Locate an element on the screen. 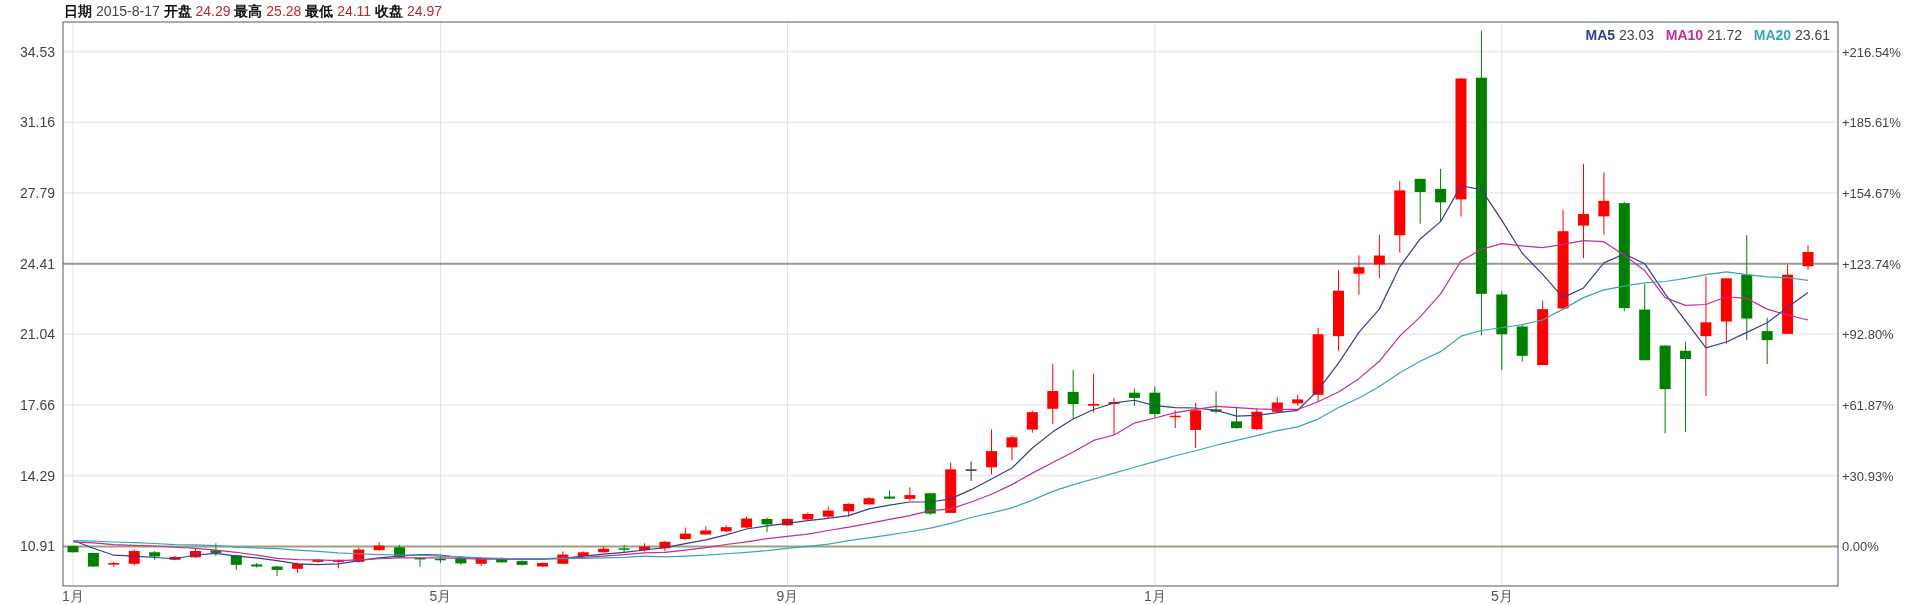 The width and height of the screenshot is (1914, 605). x-tick-label: 9月 is located at coordinates (787, 596).